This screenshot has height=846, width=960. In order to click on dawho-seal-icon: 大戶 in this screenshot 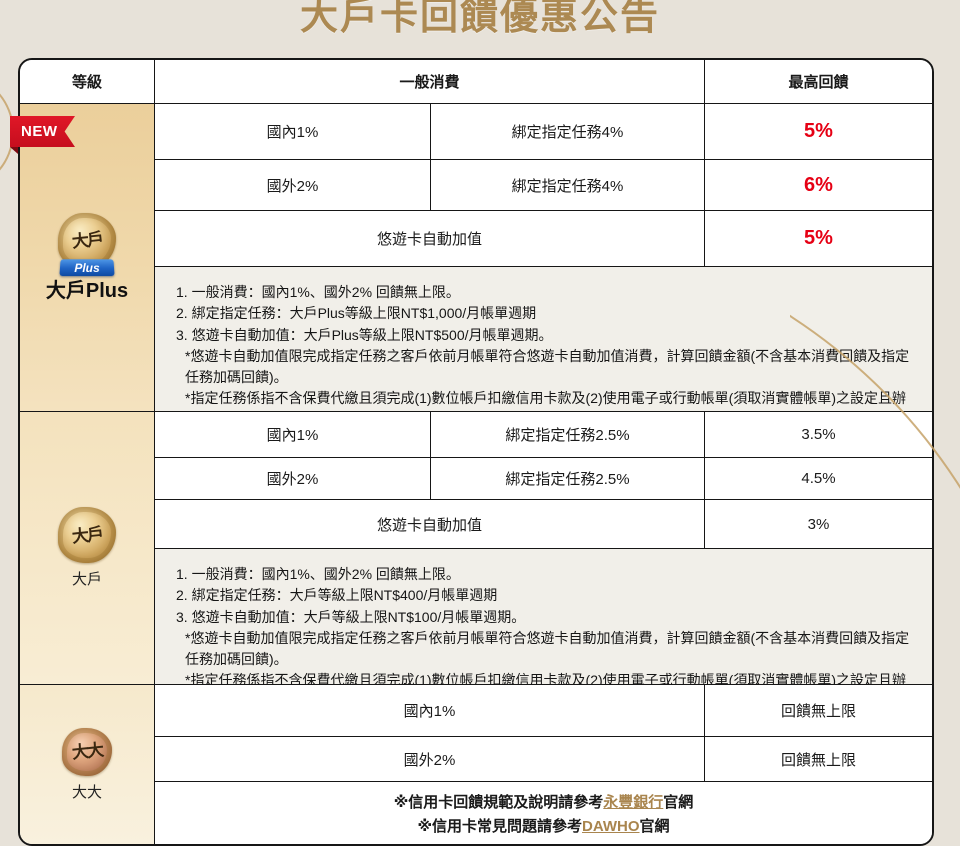, I will do `click(87, 535)`.